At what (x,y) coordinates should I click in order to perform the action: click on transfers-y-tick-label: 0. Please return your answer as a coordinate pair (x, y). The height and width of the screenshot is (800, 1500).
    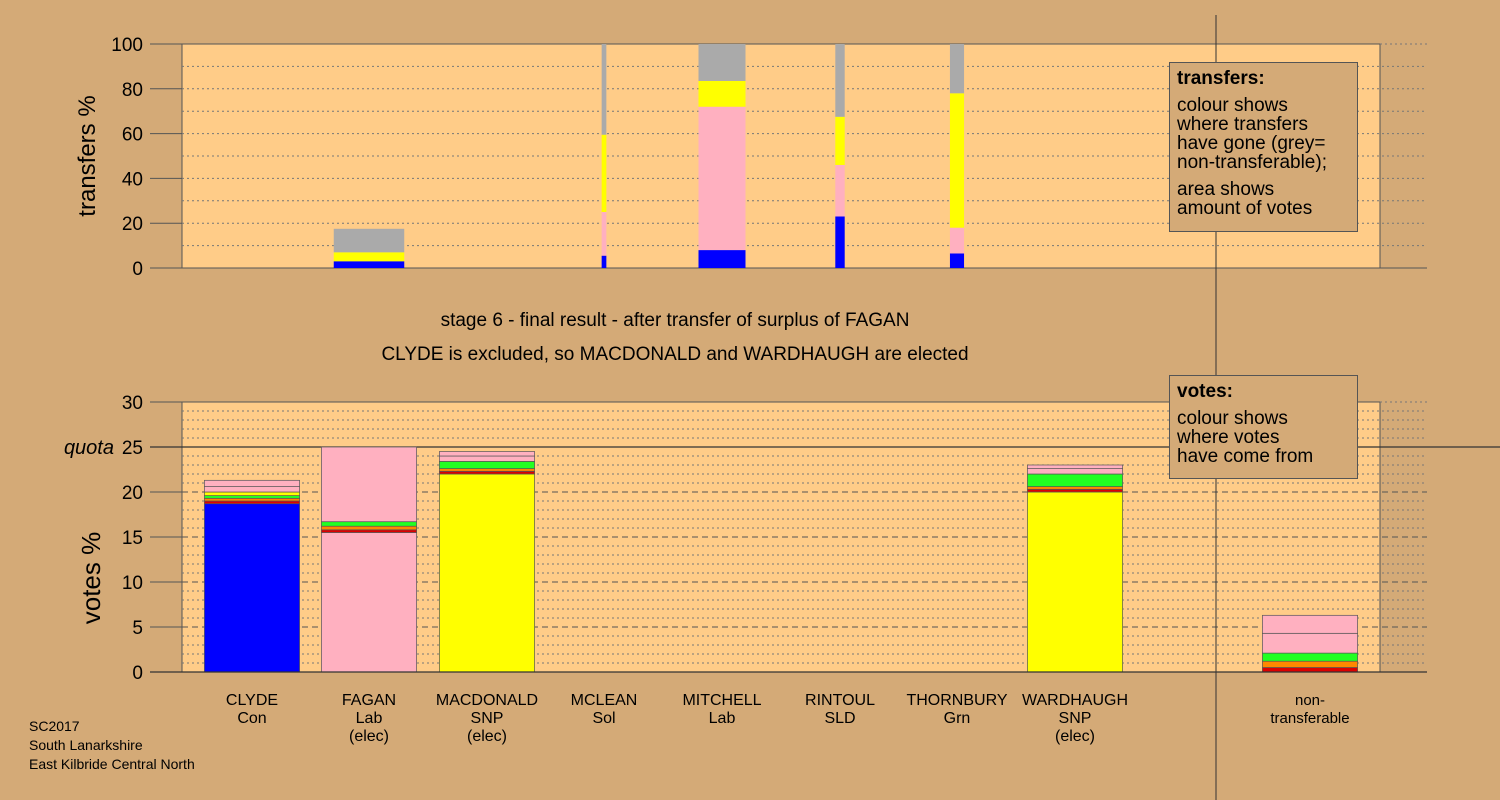
    Looking at the image, I should click on (137, 269).